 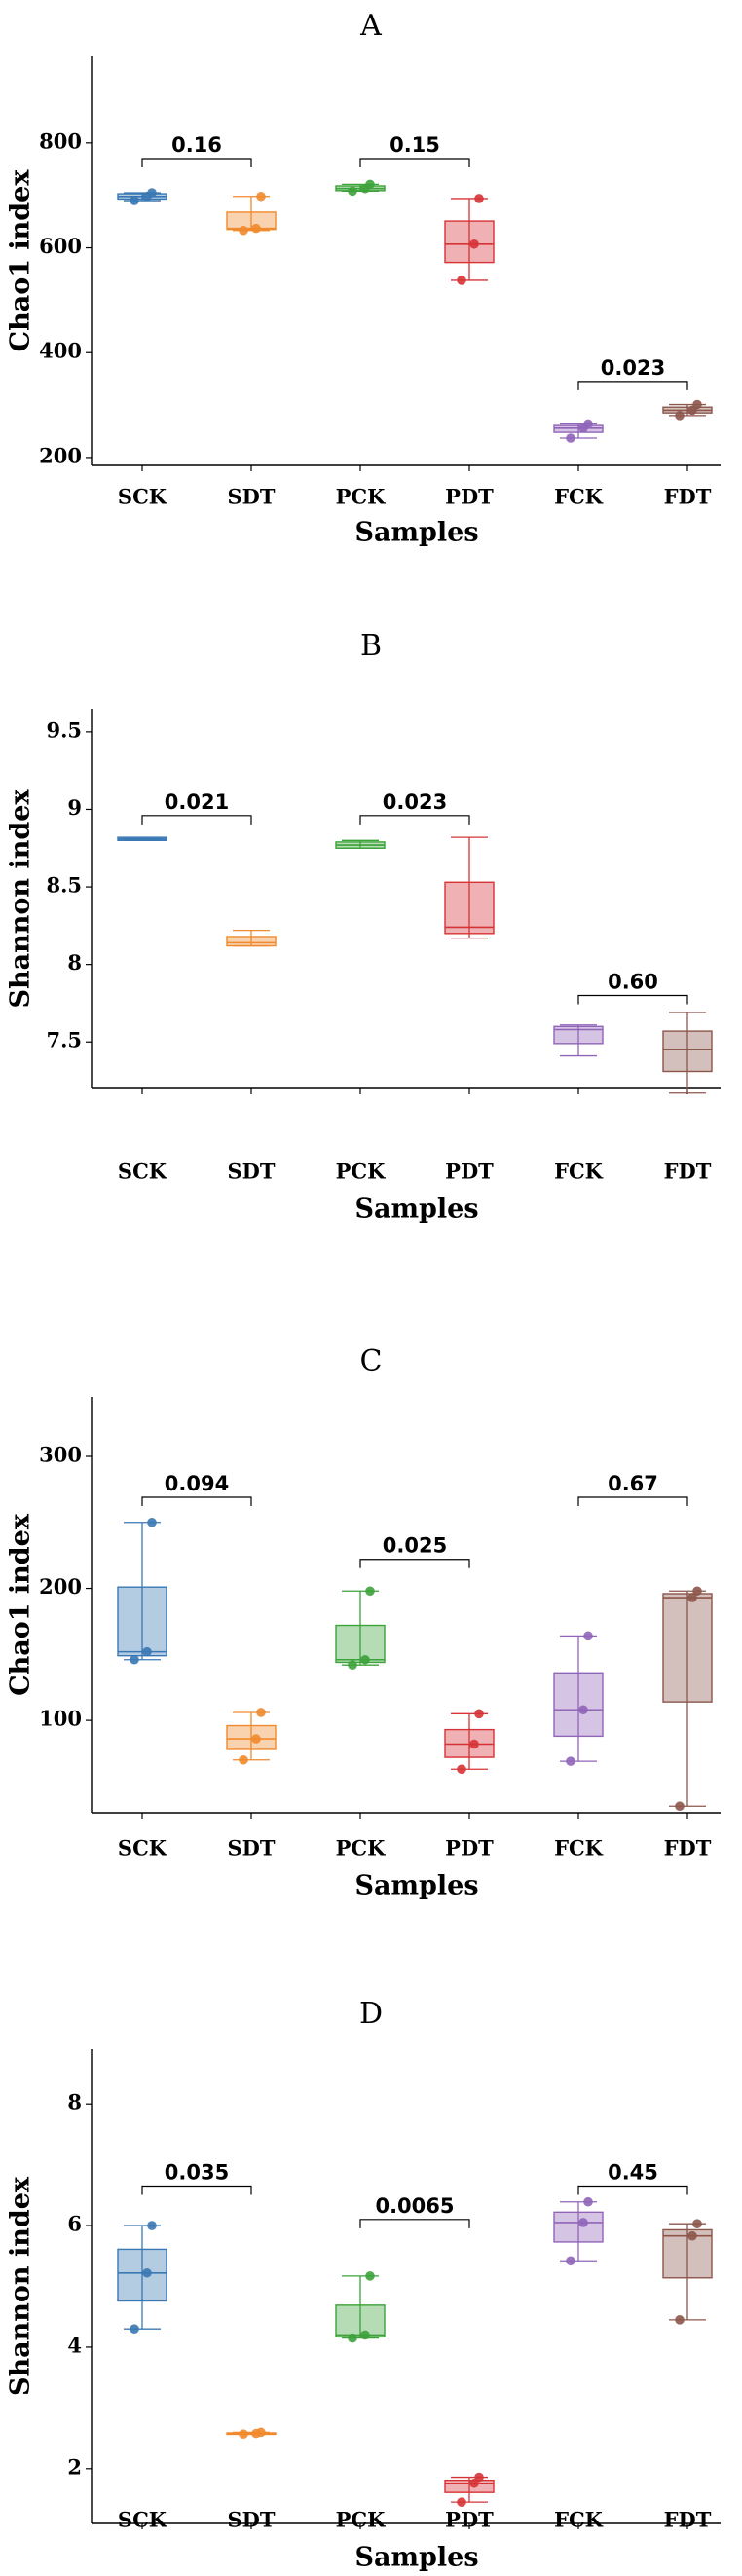 I want to click on p-value-label: 0.45, so click(x=633, y=2172).